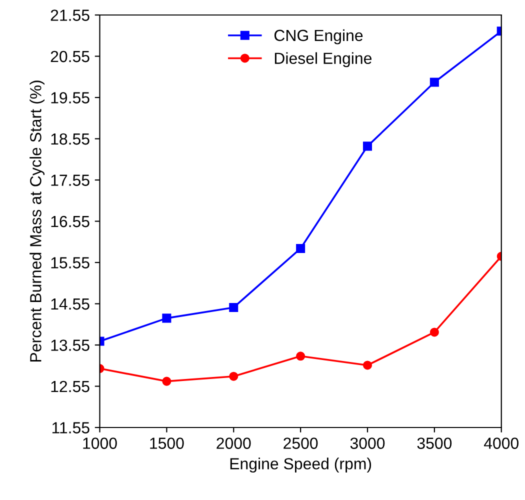 The image size is (525, 500). Describe the element at coordinates (367, 443) in the screenshot. I see `x-tick-label: 3000` at that location.